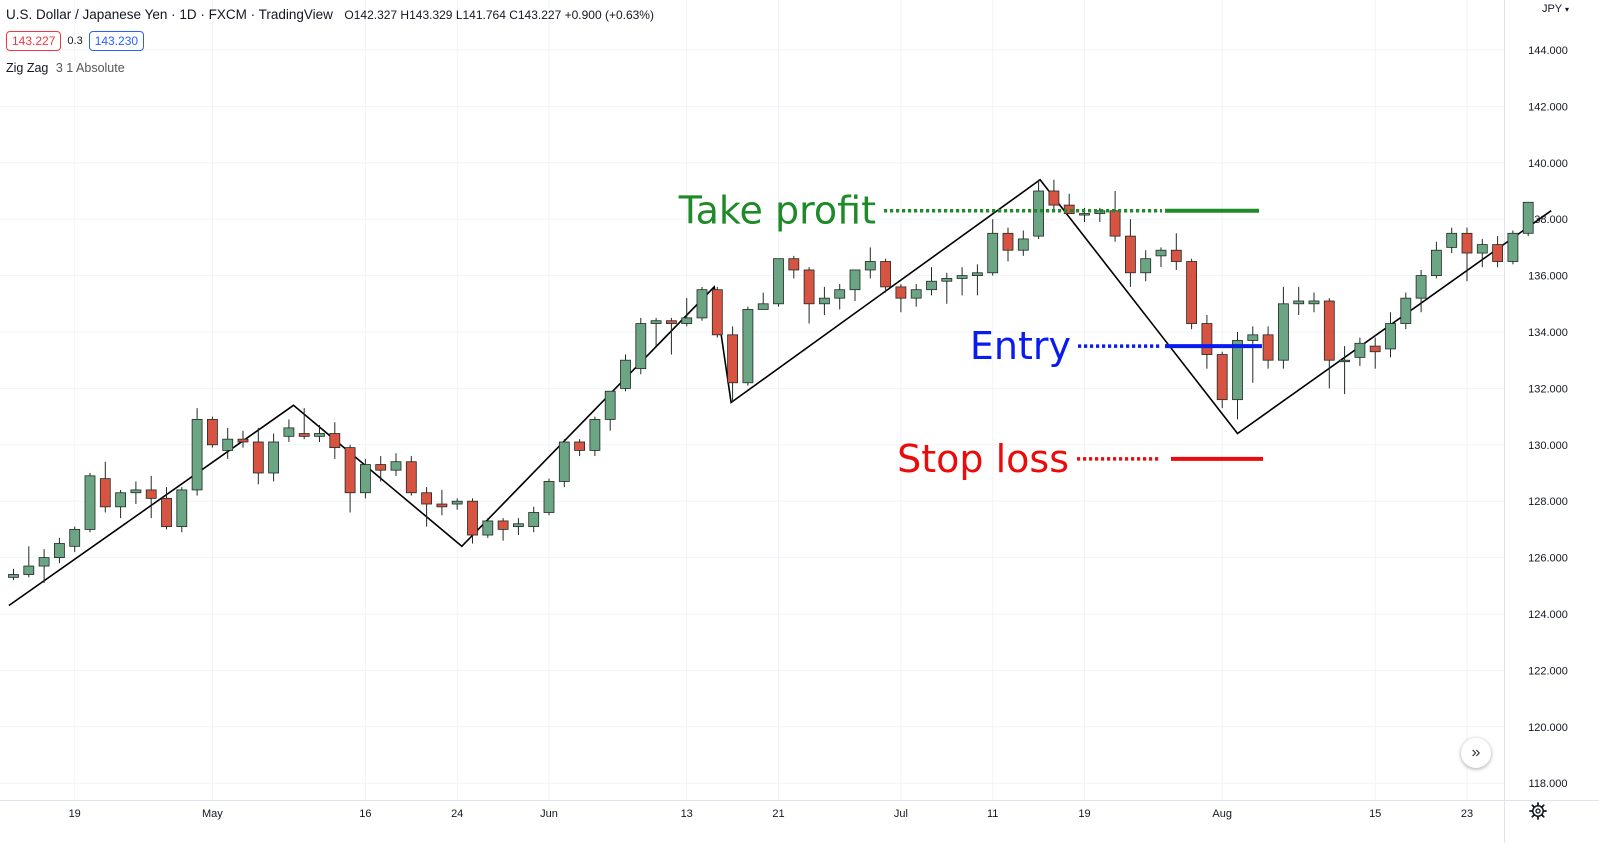 The width and height of the screenshot is (1599, 848). I want to click on buy-price-button: 143.230, so click(116, 41).